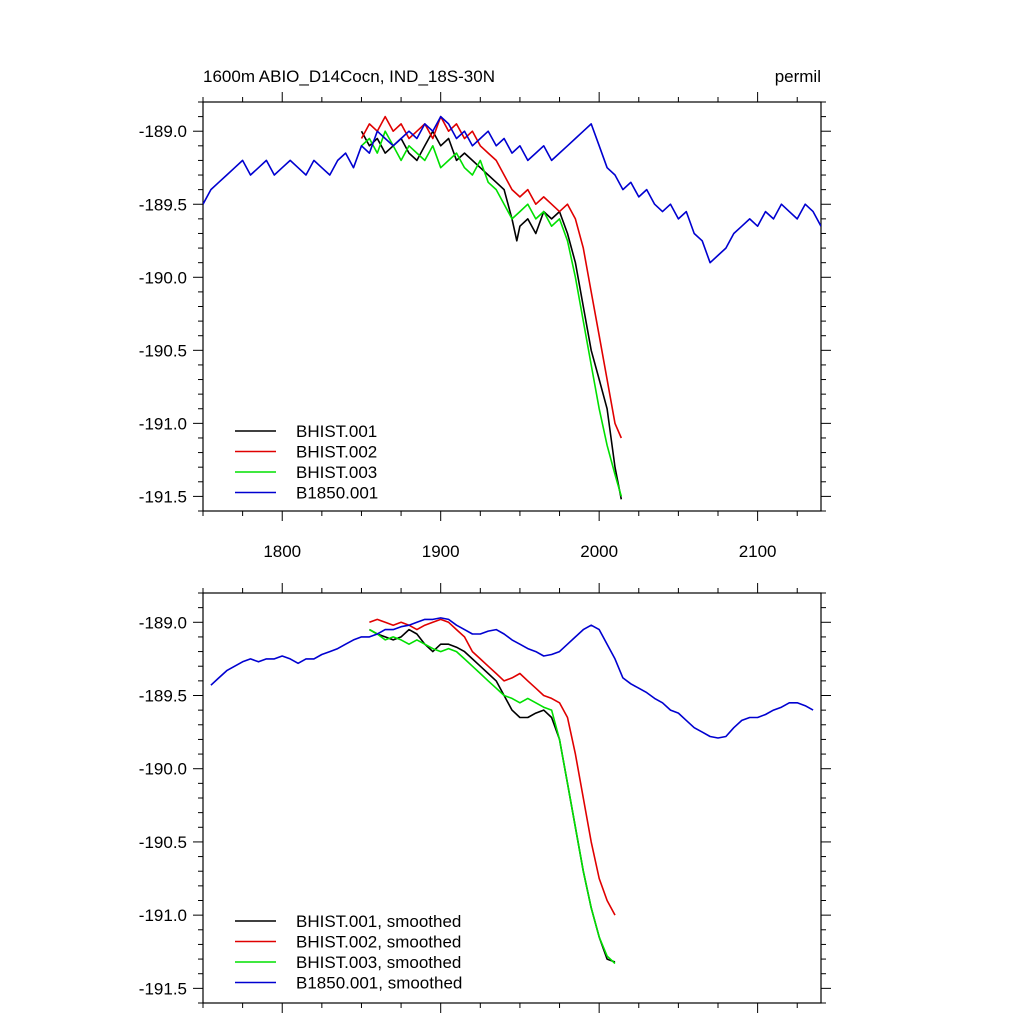 This screenshot has height=1024, width=1024. What do you see at coordinates (336, 452) in the screenshot?
I see `legend-label: BHIST.002` at bounding box center [336, 452].